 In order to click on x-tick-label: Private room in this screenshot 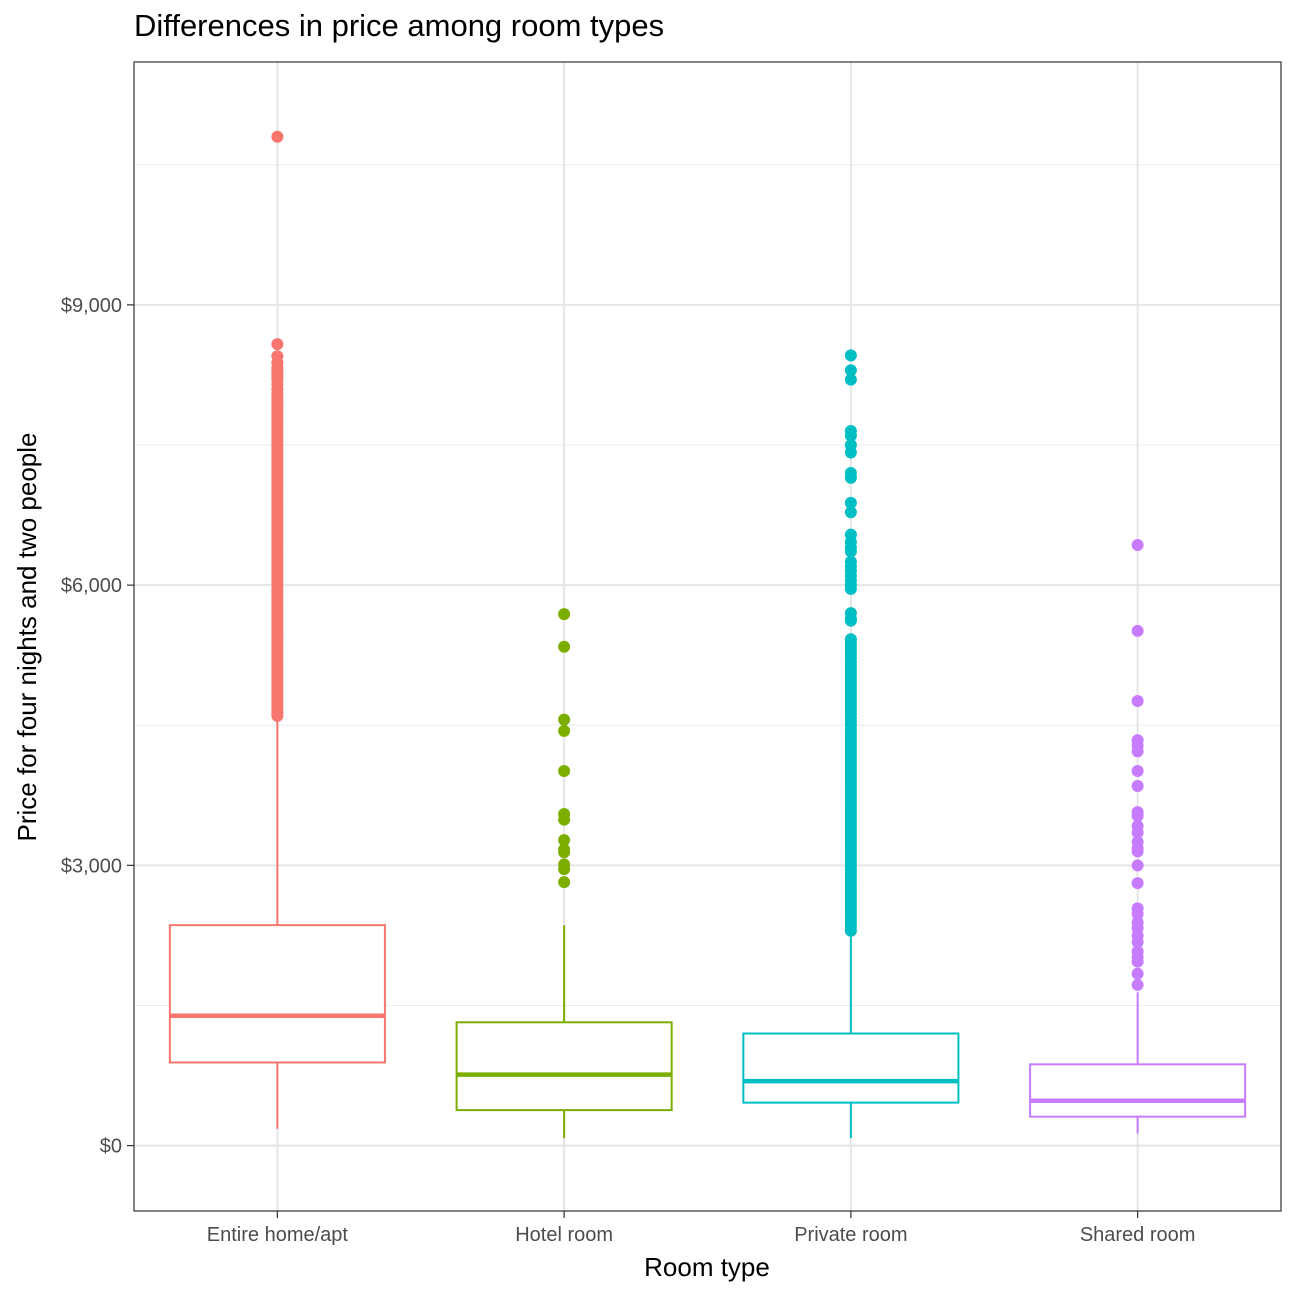, I will do `click(850, 1235)`.